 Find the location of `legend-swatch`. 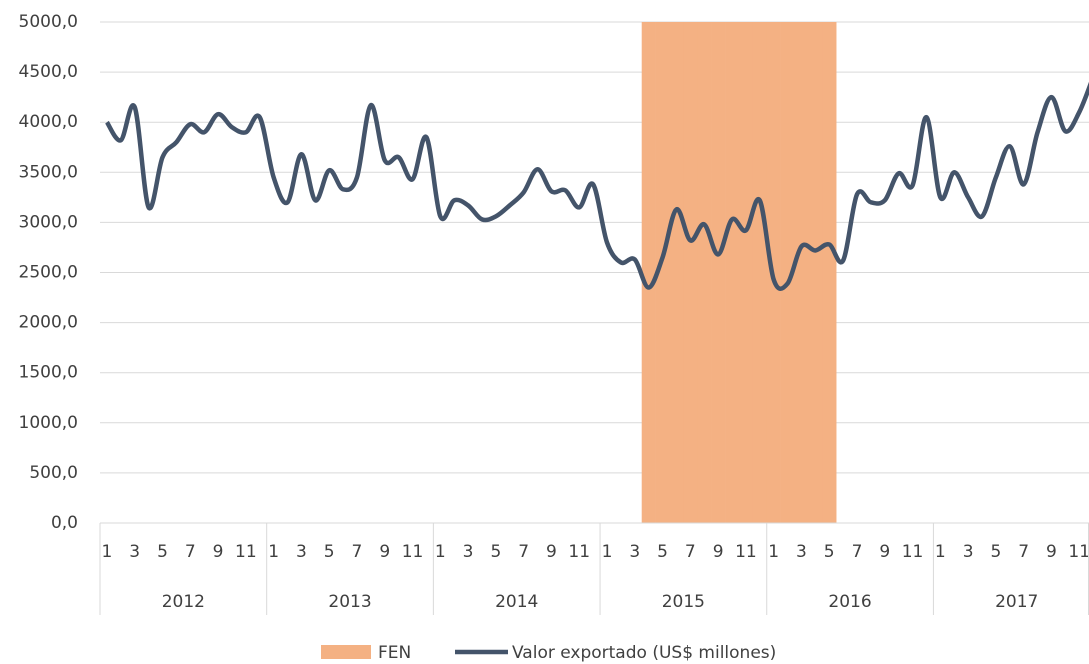

legend-swatch is located at coordinates (346, 652).